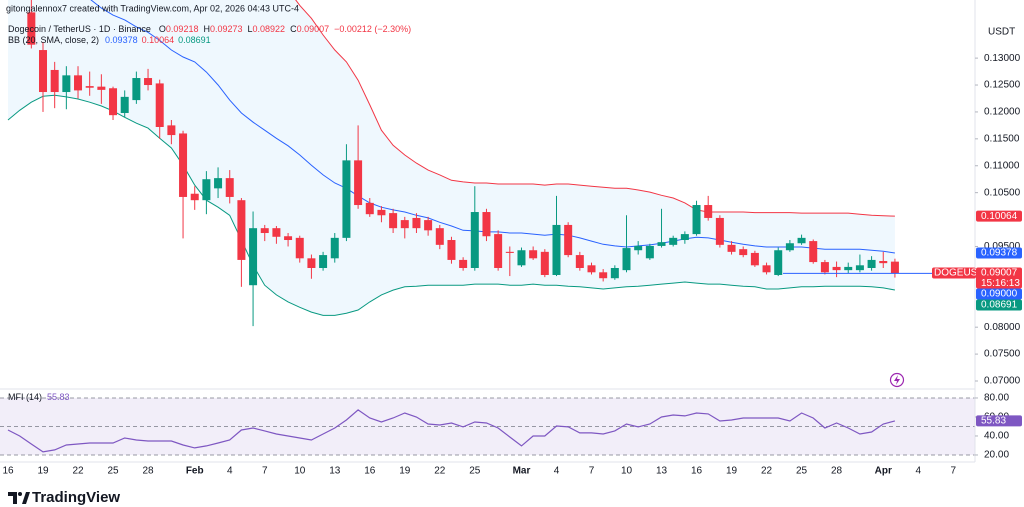 This screenshot has height=507, width=1024. What do you see at coordinates (1002, 138) in the screenshot?
I see `y-tick-label: 0.11500` at bounding box center [1002, 138].